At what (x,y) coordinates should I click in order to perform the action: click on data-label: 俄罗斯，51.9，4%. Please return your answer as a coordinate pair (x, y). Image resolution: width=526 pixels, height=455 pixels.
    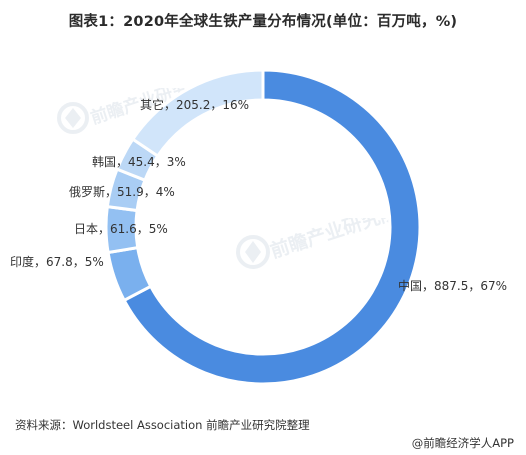
    Looking at the image, I should click on (122, 192).